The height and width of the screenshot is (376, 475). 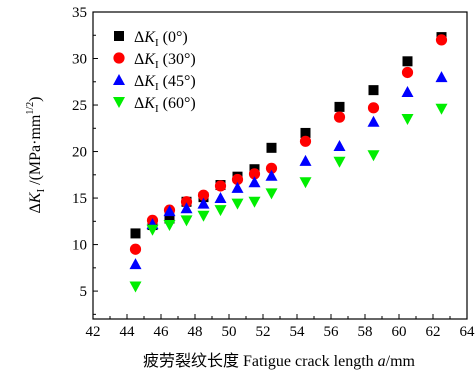 I want to click on x-tick-label: 44, so click(x=128, y=332).